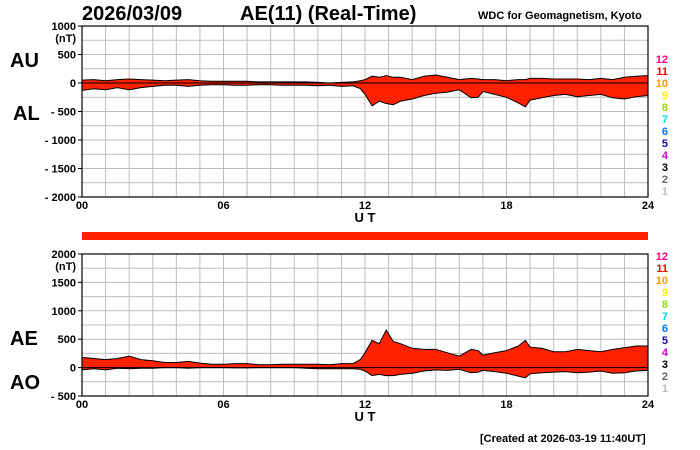 The height and width of the screenshot is (450, 700). Describe the element at coordinates (328, 14) in the screenshot. I see `chart-title: AE(11) (Real-Time)` at that location.